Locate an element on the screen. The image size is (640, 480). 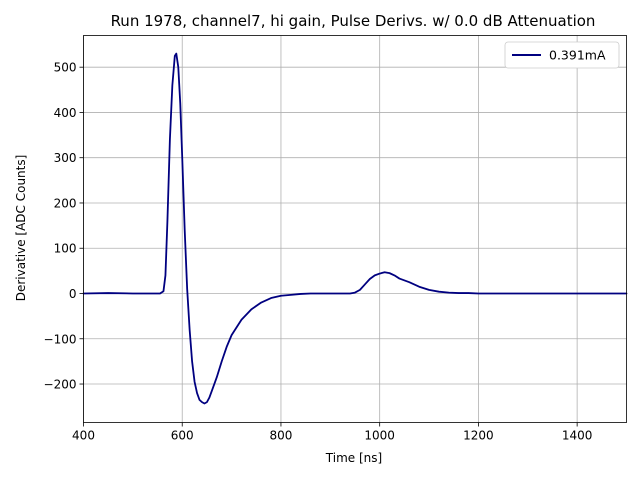
x-tick-label: 1400 is located at coordinates (577, 436).